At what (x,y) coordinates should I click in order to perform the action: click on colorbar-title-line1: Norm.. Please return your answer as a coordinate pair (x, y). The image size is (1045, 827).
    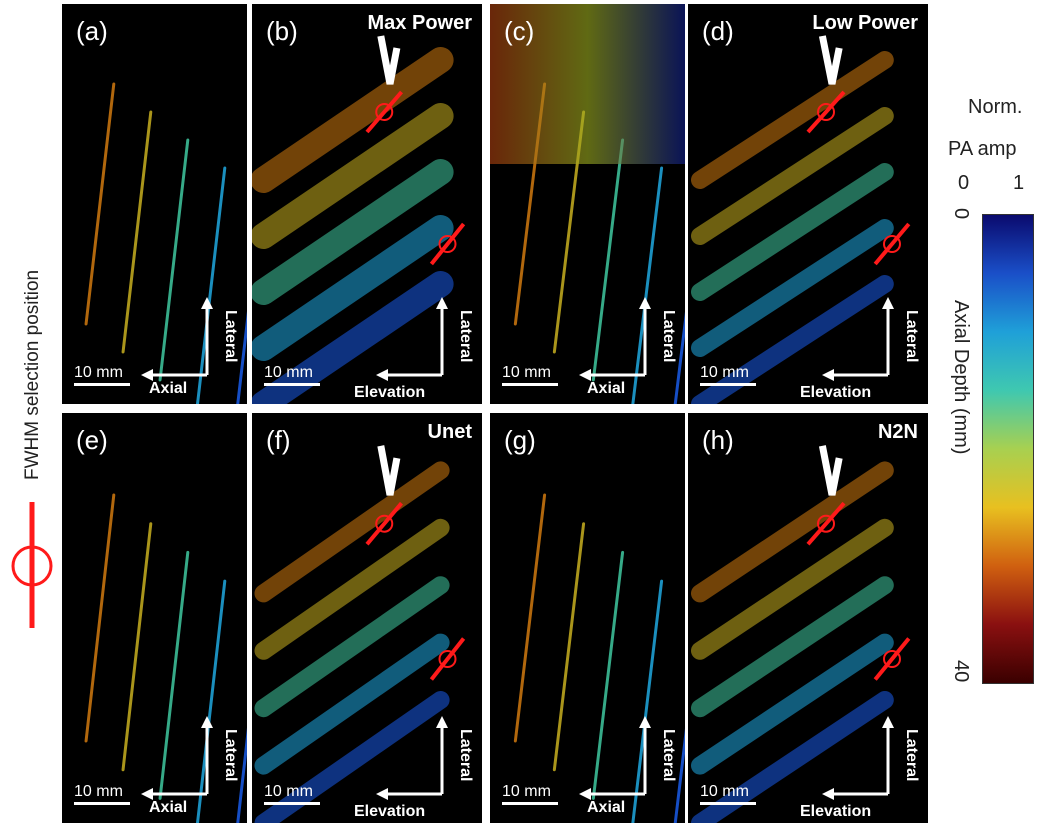
    Looking at the image, I should click on (995, 107).